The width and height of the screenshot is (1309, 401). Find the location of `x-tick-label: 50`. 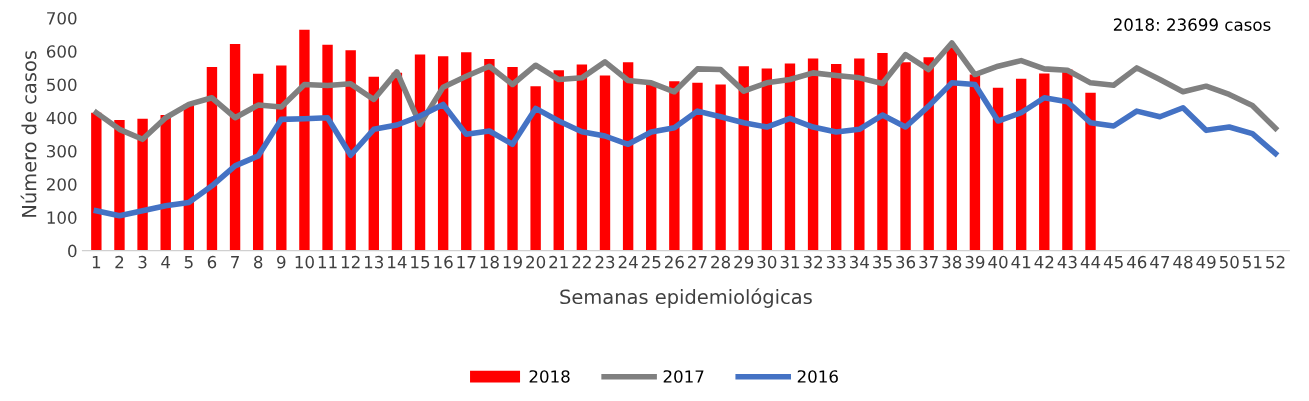

x-tick-label: 50 is located at coordinates (1229, 262).